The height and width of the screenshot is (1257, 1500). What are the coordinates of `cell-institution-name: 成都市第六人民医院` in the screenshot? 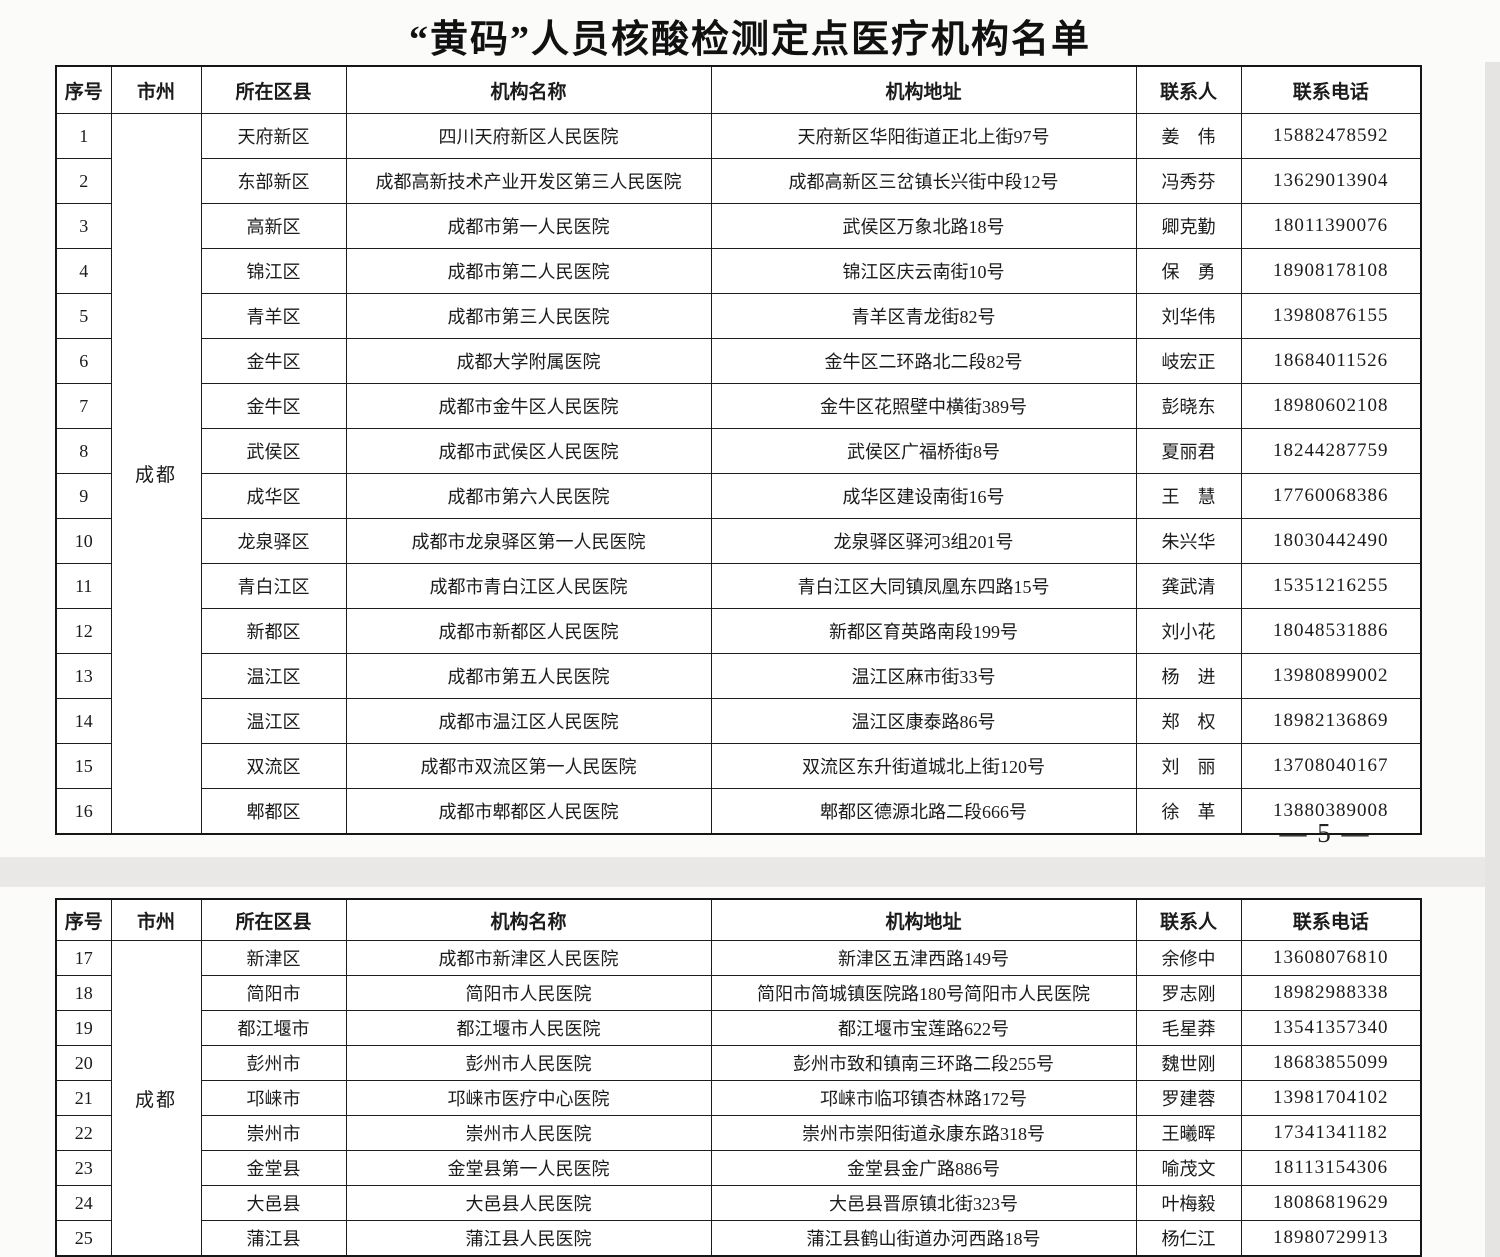 It's located at (528, 496).